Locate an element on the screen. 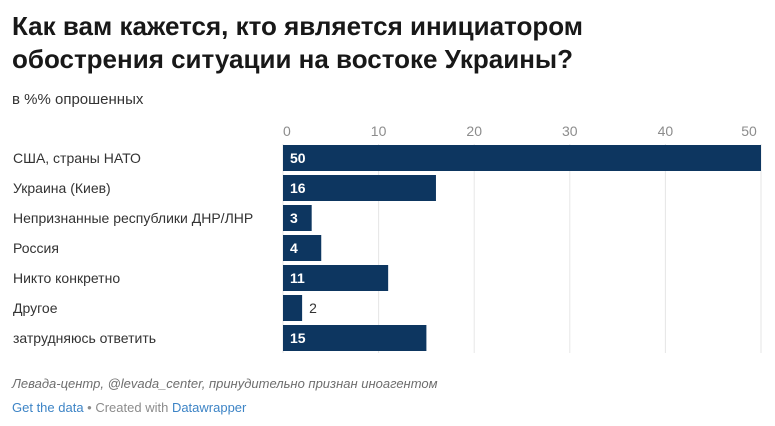 This screenshot has height=426, width=775. category-label: Россия is located at coordinates (36, 248).